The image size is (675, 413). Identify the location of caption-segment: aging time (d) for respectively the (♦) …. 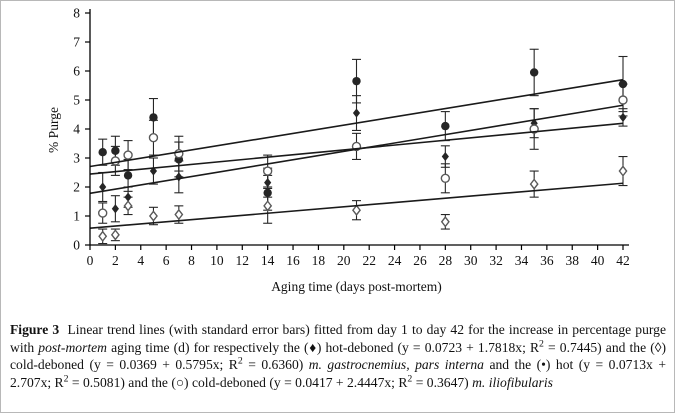
(323, 347).